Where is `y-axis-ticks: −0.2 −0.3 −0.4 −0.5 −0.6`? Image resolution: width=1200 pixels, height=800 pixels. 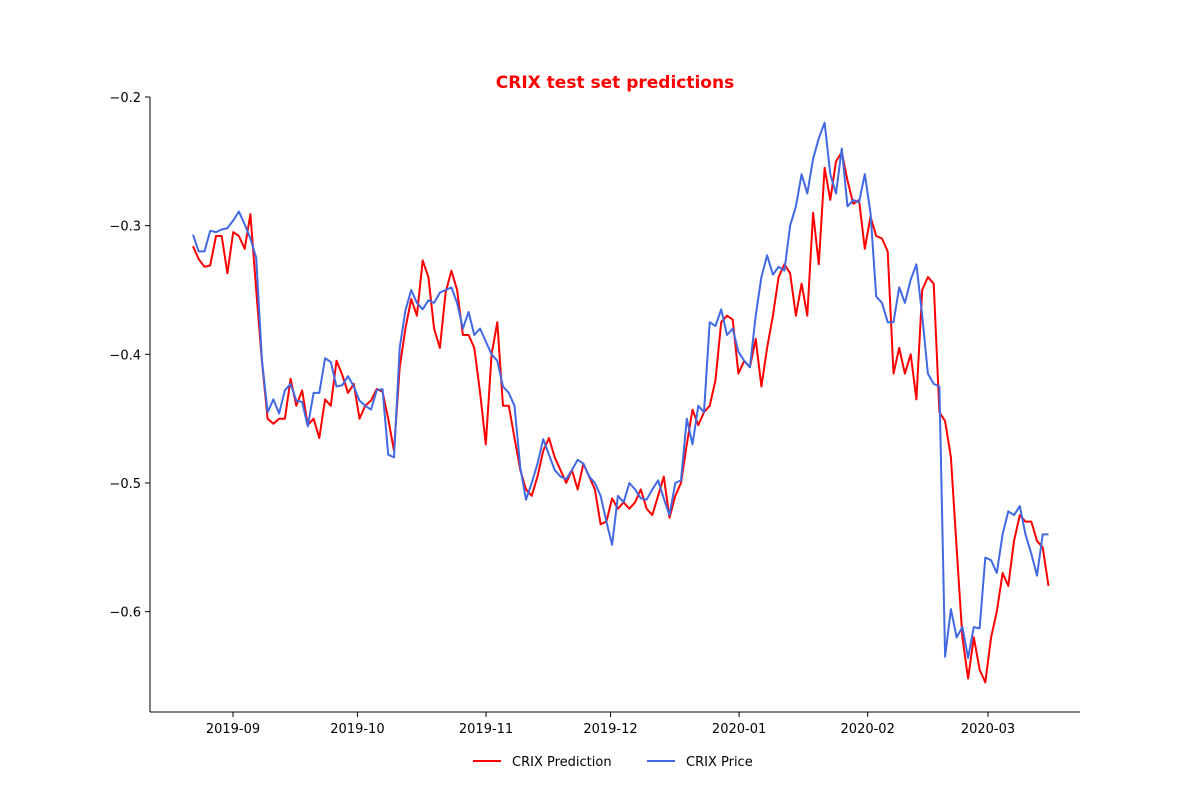 y-axis-ticks: −0.2 −0.3 −0.4 −0.5 −0.6 is located at coordinates (129, 356).